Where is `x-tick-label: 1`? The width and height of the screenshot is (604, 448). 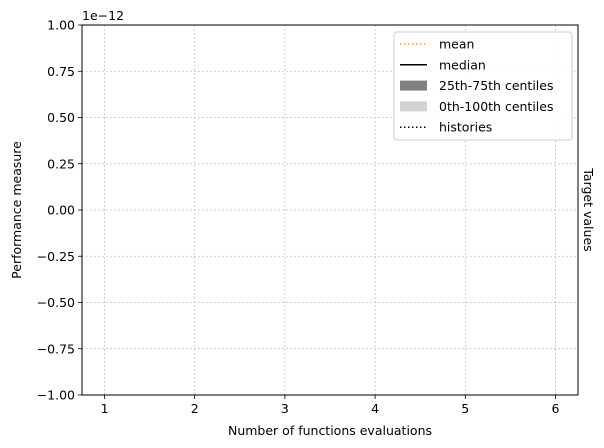 x-tick-label: 1 is located at coordinates (105, 408).